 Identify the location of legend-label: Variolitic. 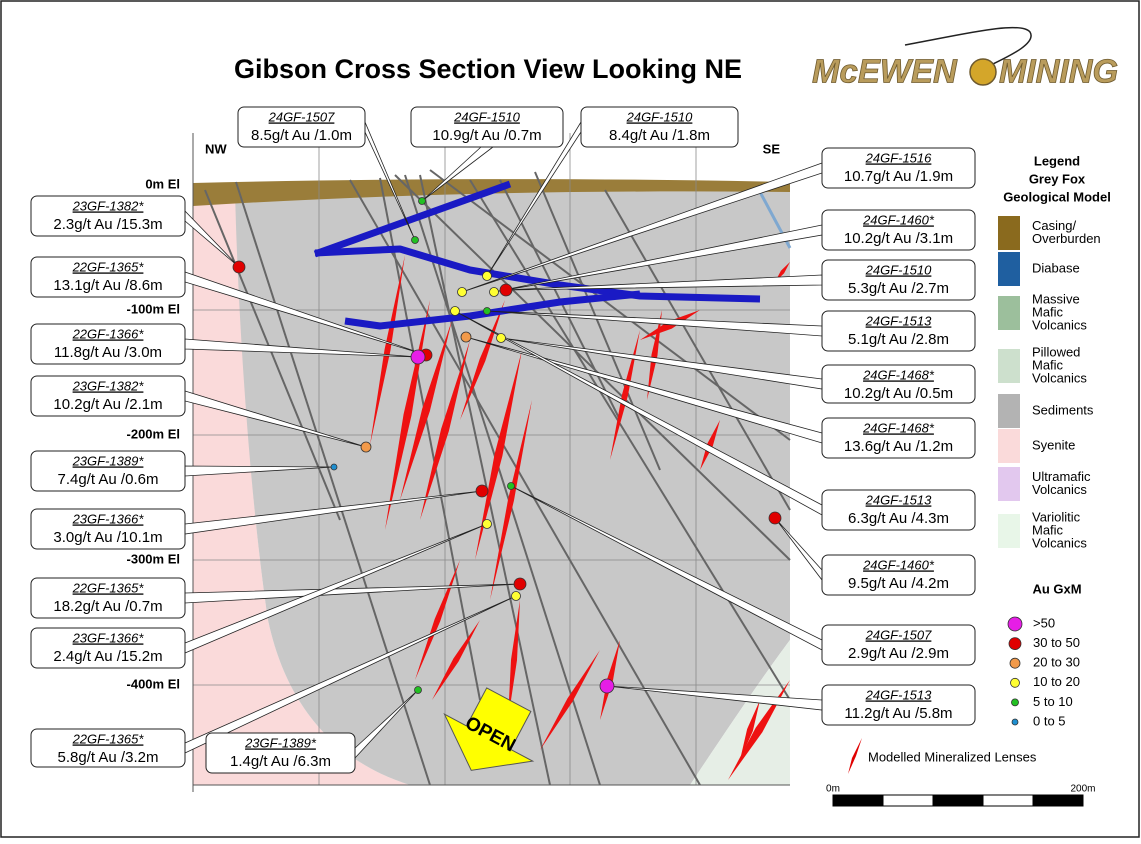
(1056, 516).